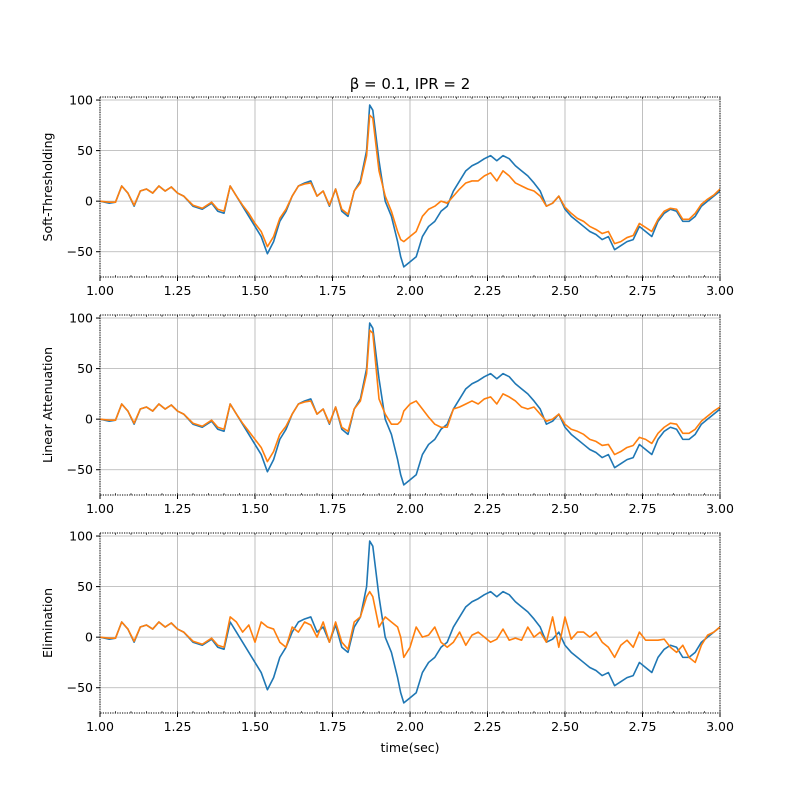 Image resolution: width=800 pixels, height=800 pixels. I want to click on y-axis-label: Linear Attenuation, so click(47, 405).